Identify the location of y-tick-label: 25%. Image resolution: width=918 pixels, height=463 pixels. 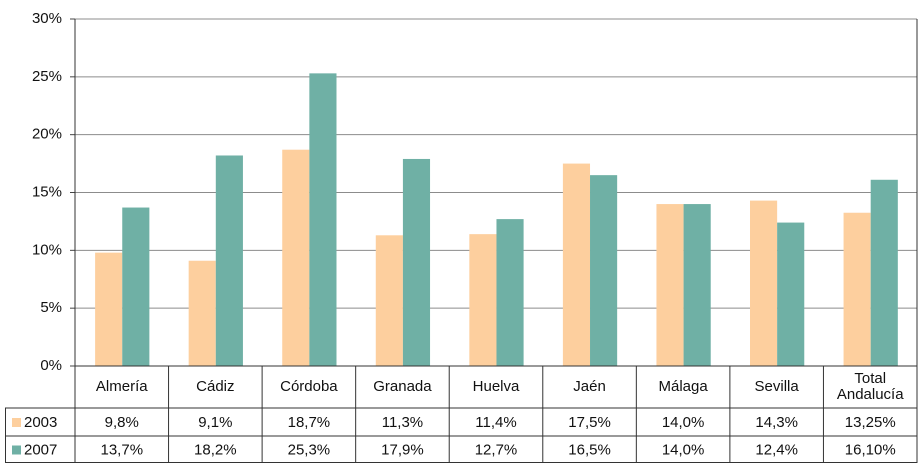
(47, 76).